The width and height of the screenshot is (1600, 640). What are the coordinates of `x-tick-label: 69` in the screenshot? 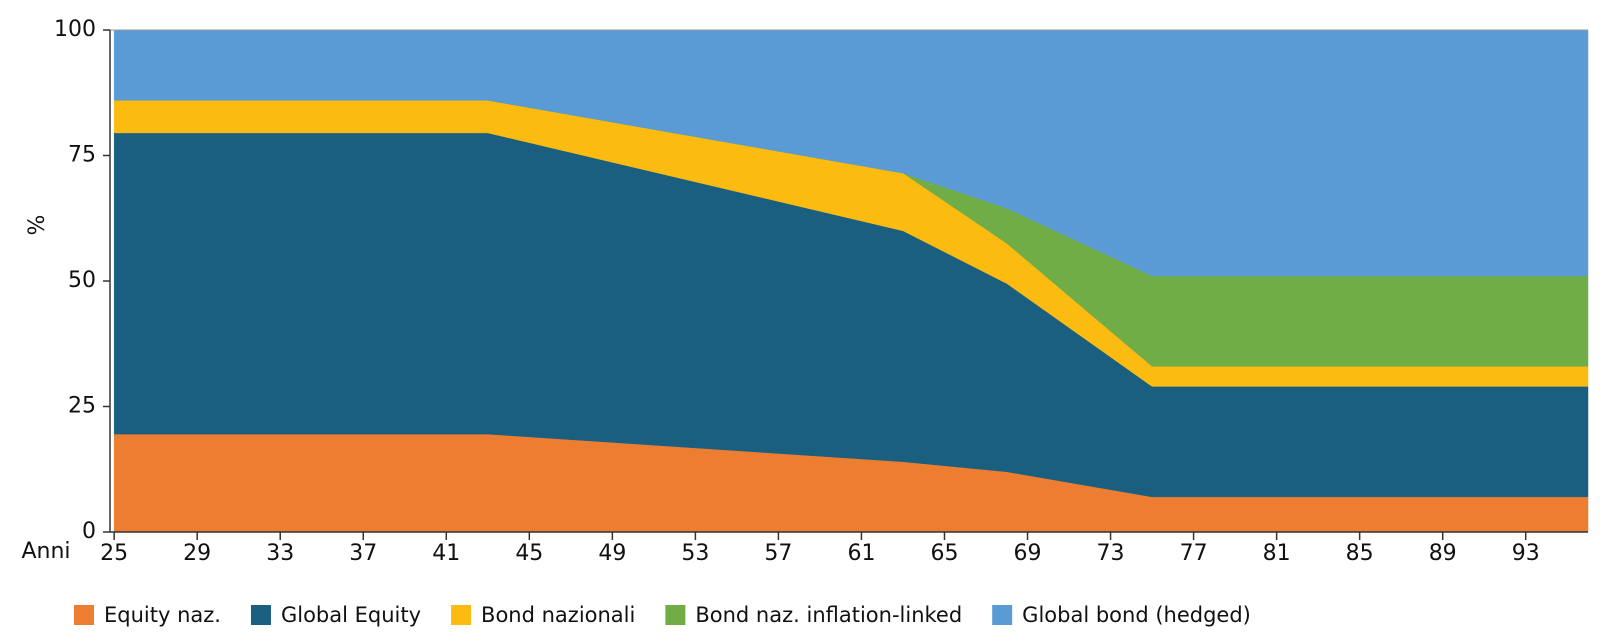 It's located at (1028, 553).